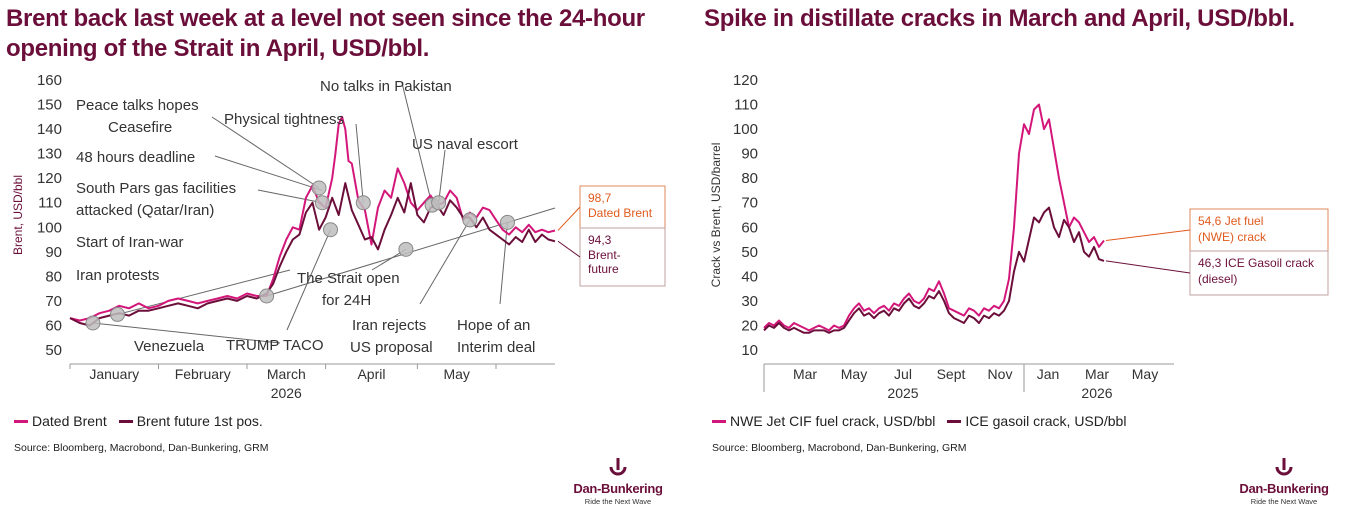 The image size is (1346, 521). What do you see at coordinates (371, 374) in the screenshot?
I see `x-tick-label: April` at bounding box center [371, 374].